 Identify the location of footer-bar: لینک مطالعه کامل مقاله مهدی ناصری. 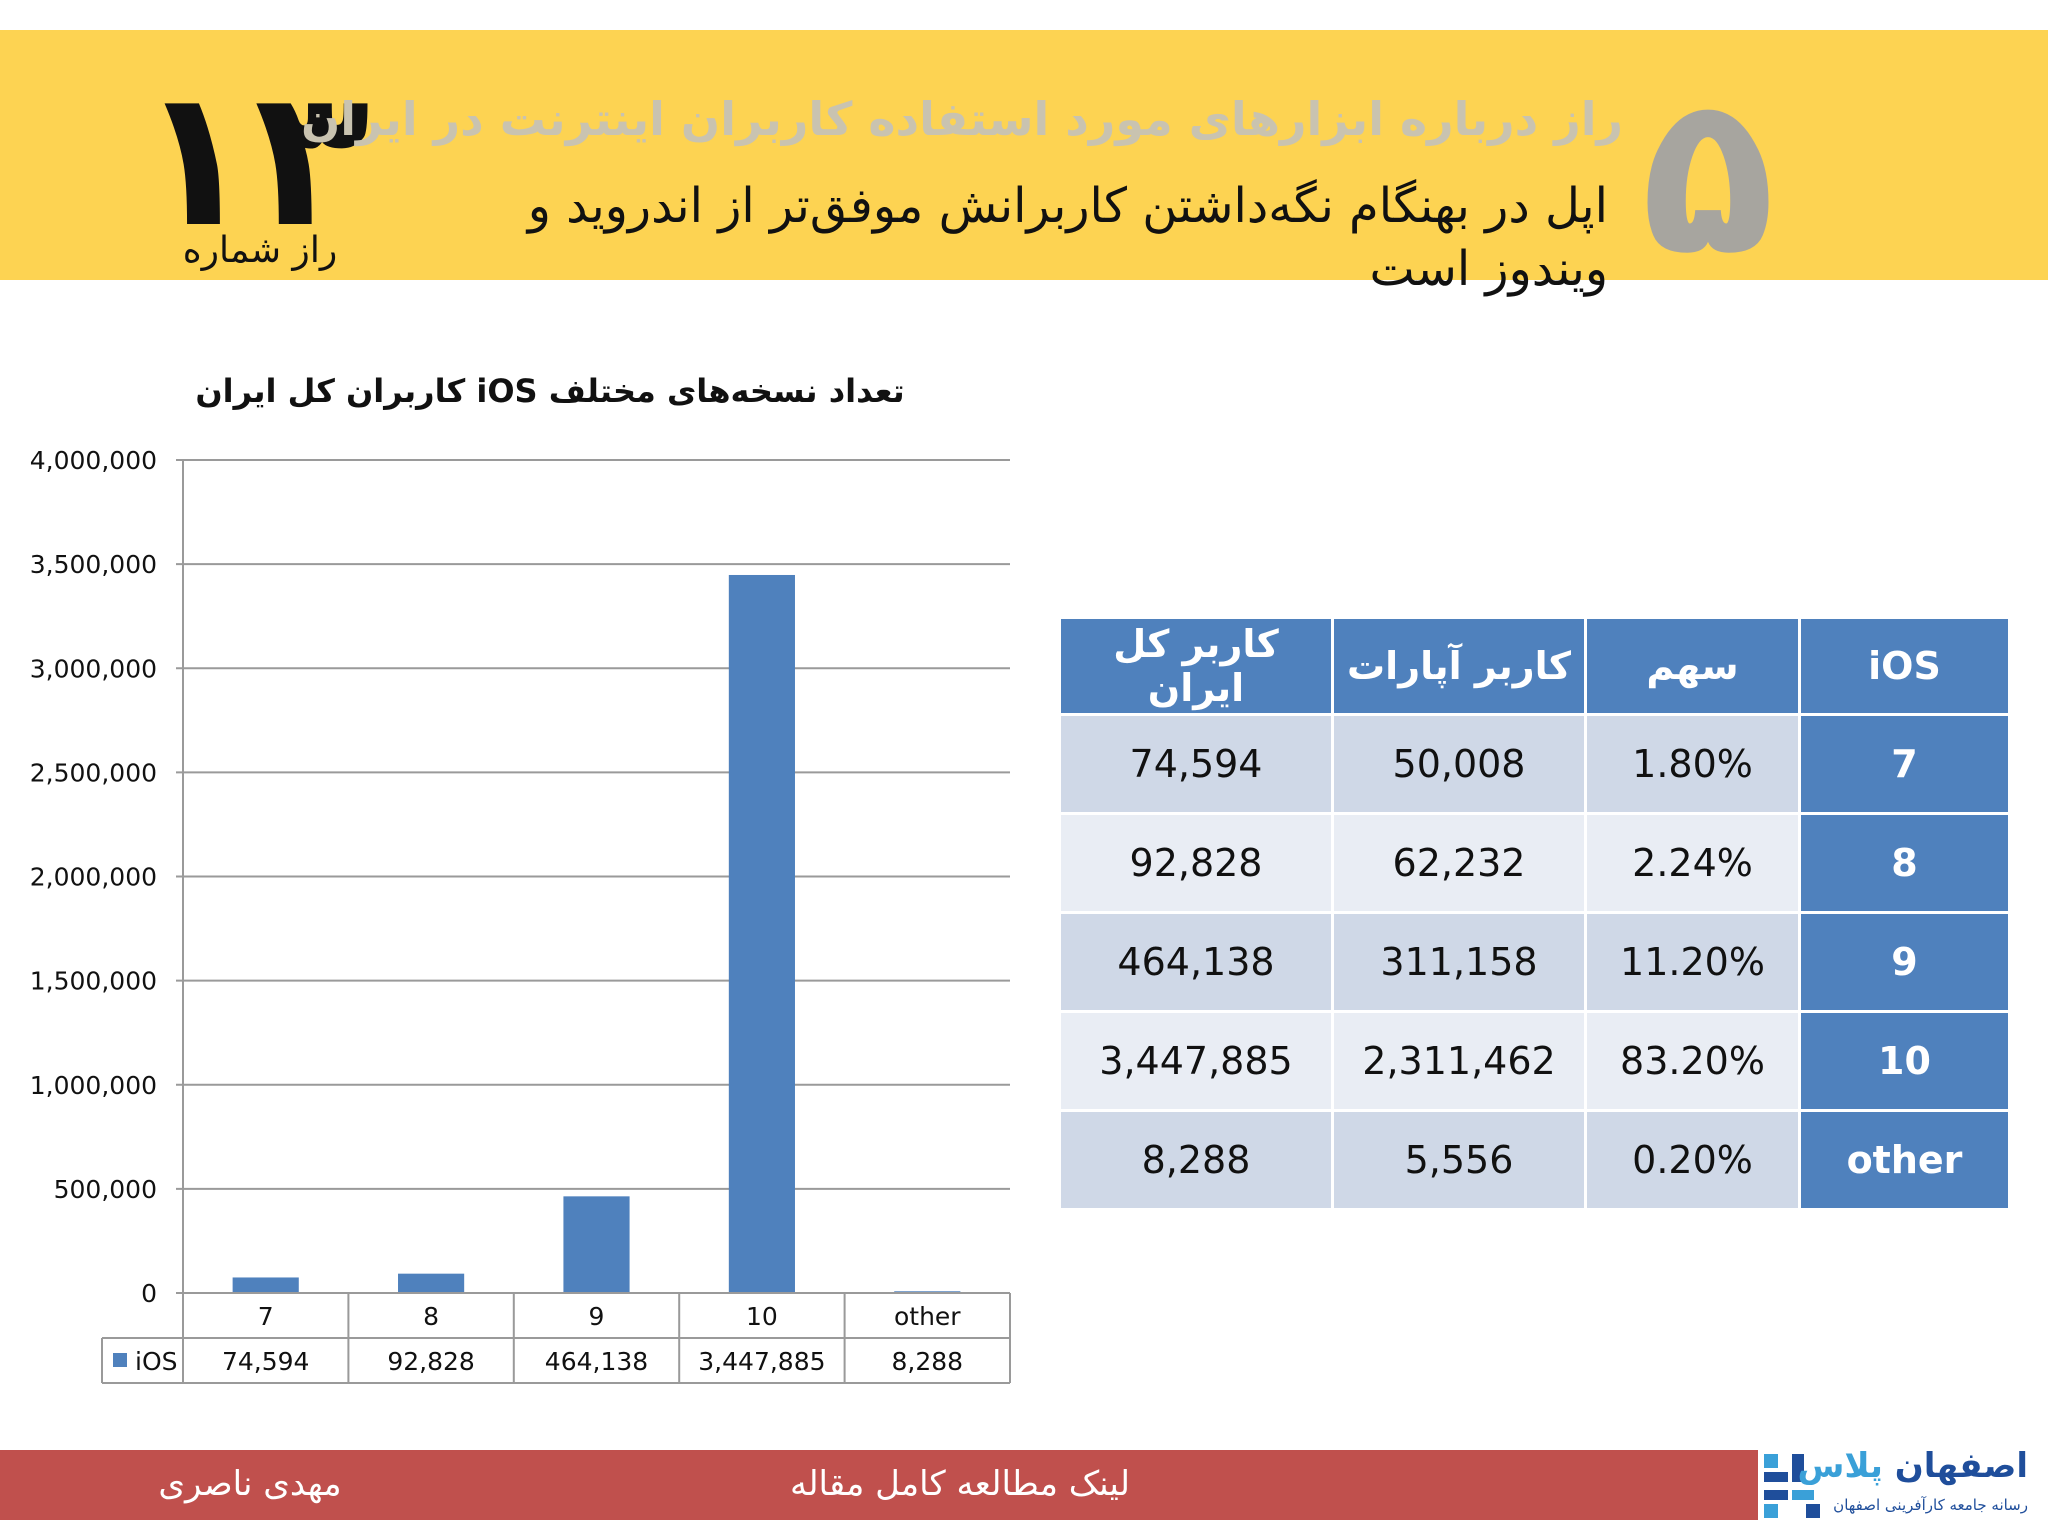
(879, 1485).